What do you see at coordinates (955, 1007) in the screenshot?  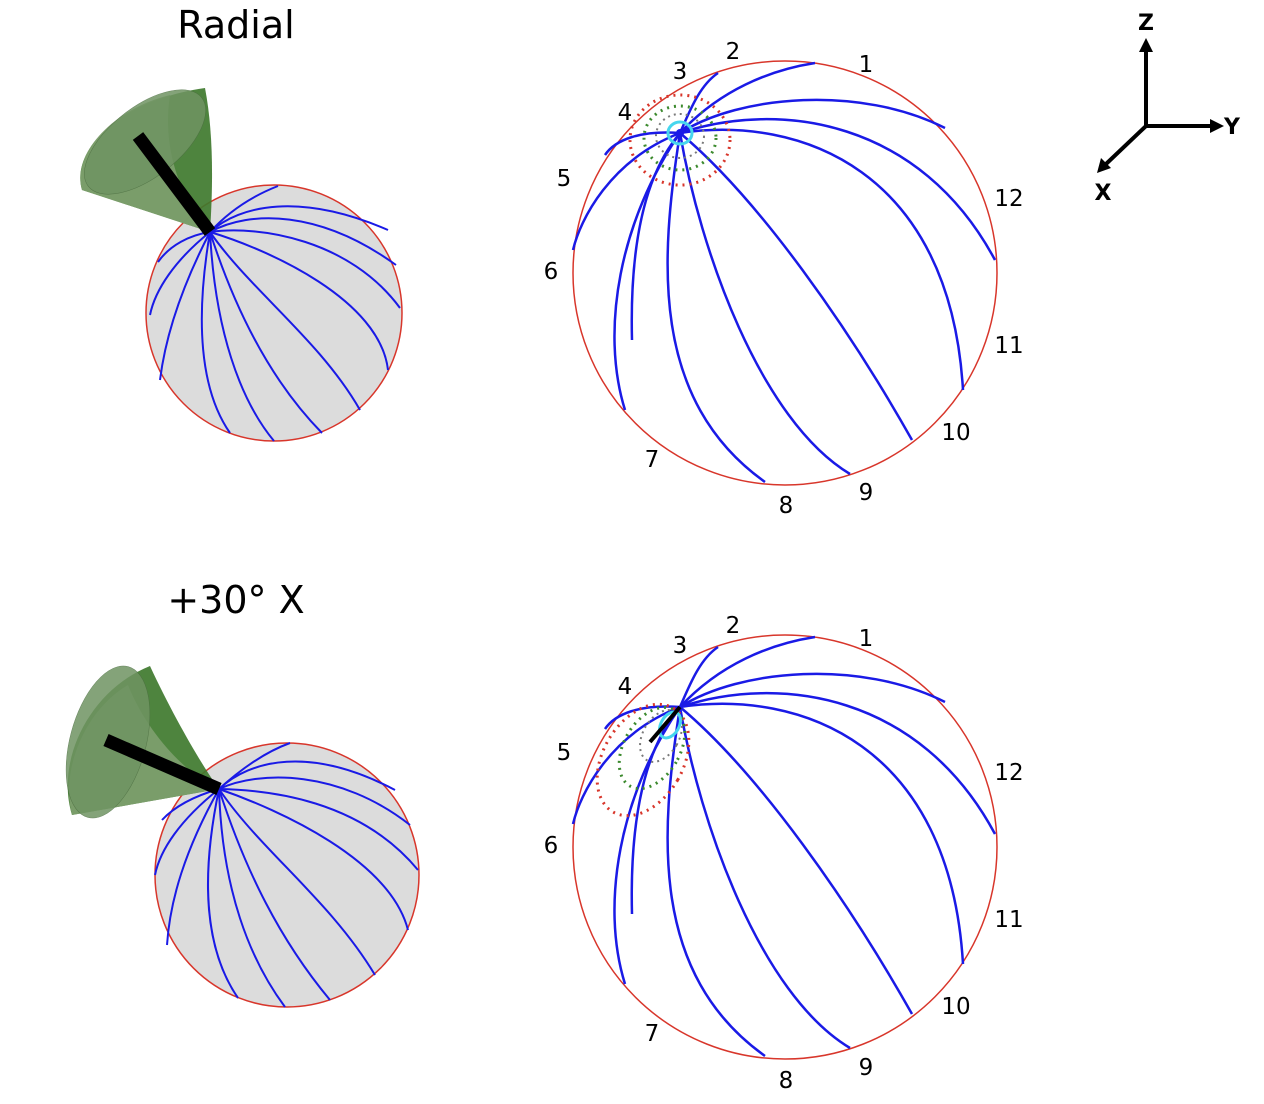 I see `hour-label-10b: 10` at bounding box center [955, 1007].